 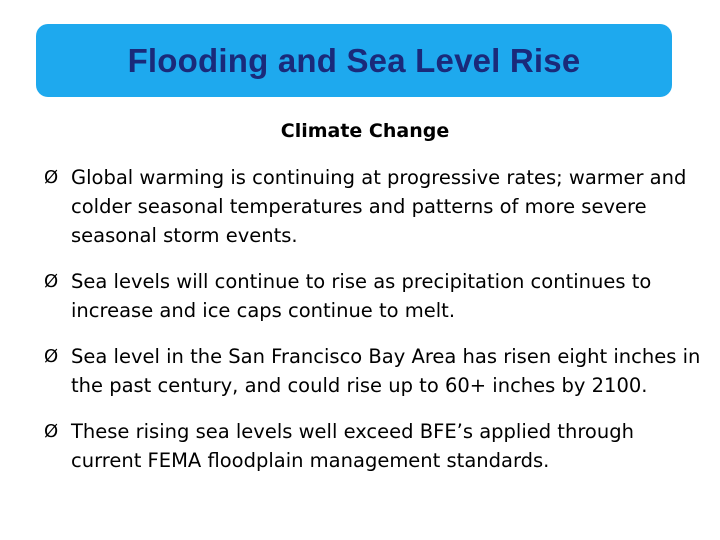 What do you see at coordinates (365, 131) in the screenshot?
I see `slide-subtitle: Climate Change` at bounding box center [365, 131].